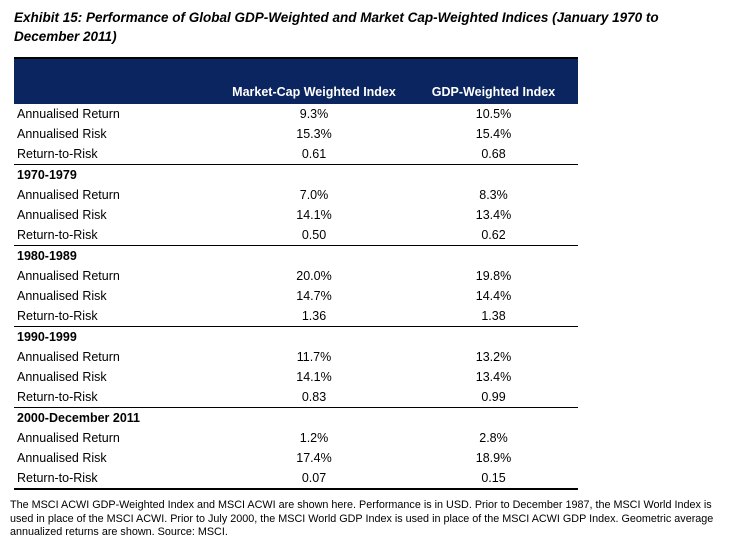 Image resolution: width=740 pixels, height=540 pixels. What do you see at coordinates (314, 296) in the screenshot?
I see `value-cell: 14.7%` at bounding box center [314, 296].